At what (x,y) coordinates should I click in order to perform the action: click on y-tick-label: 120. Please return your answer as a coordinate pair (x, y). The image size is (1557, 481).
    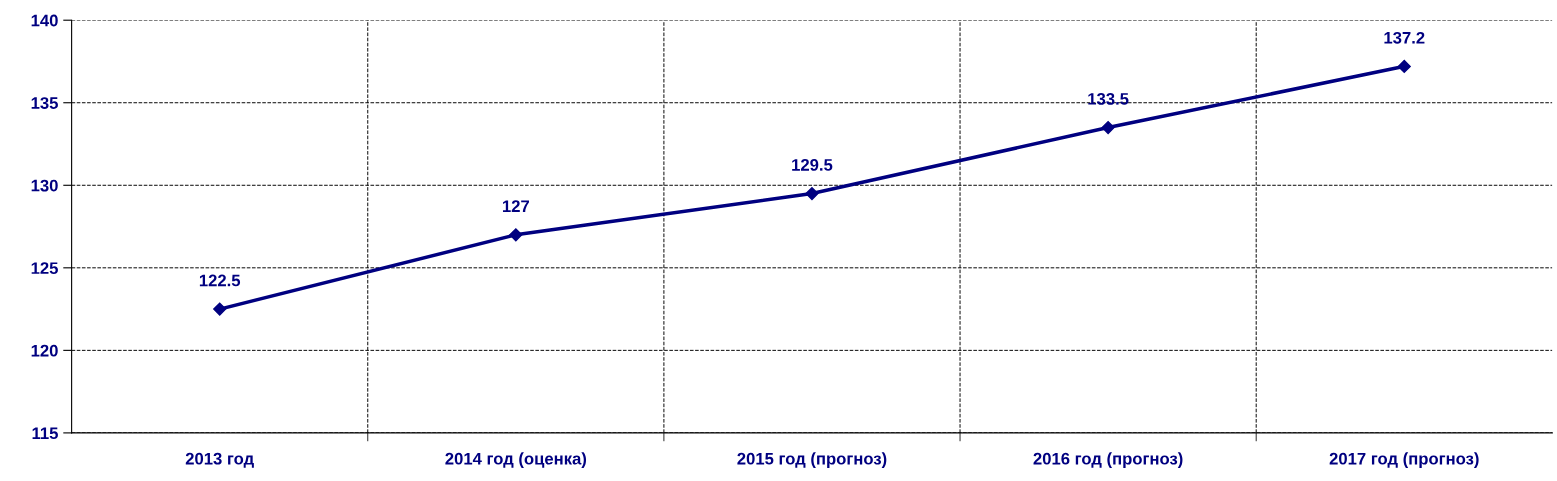
    Looking at the image, I should click on (44, 350).